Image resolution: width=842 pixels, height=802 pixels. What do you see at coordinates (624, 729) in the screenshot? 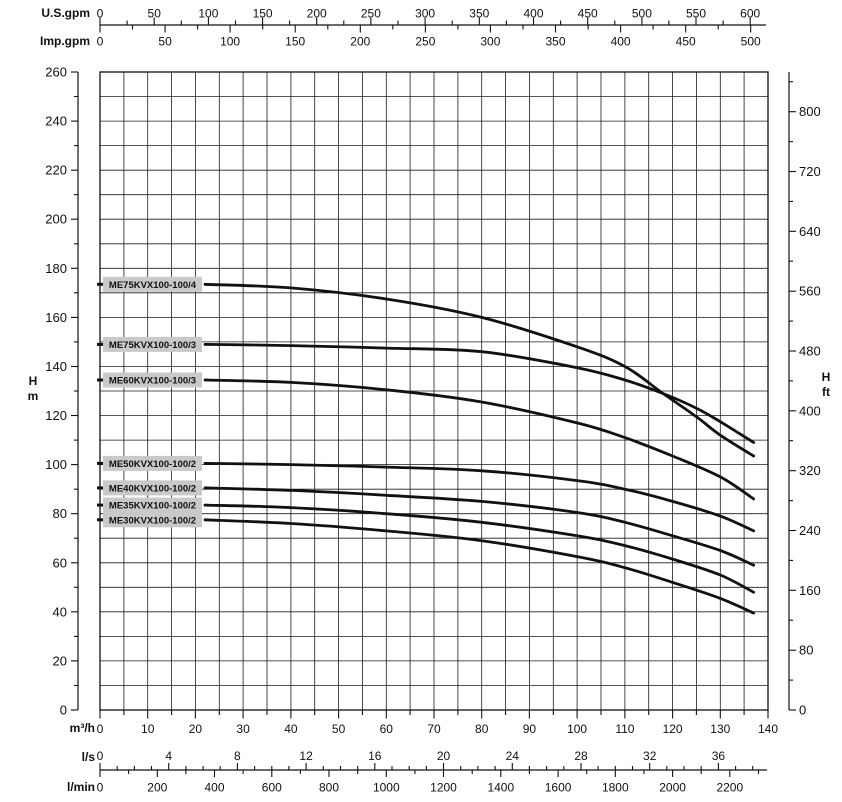
I see `svg-text: 110` at bounding box center [624, 729].